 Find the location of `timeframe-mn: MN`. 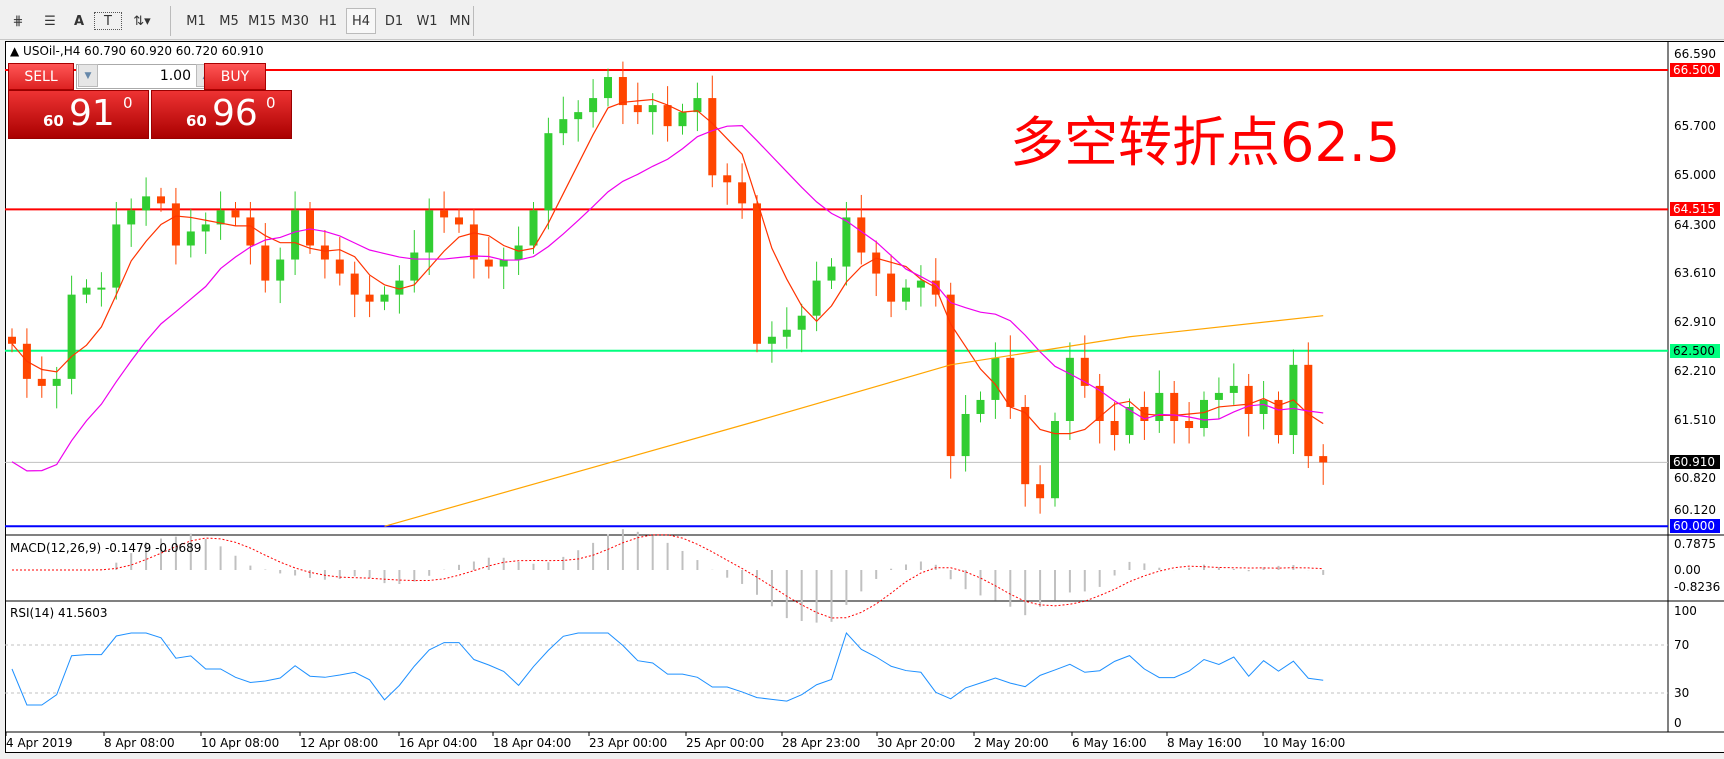

timeframe-mn: MN is located at coordinates (460, 21).